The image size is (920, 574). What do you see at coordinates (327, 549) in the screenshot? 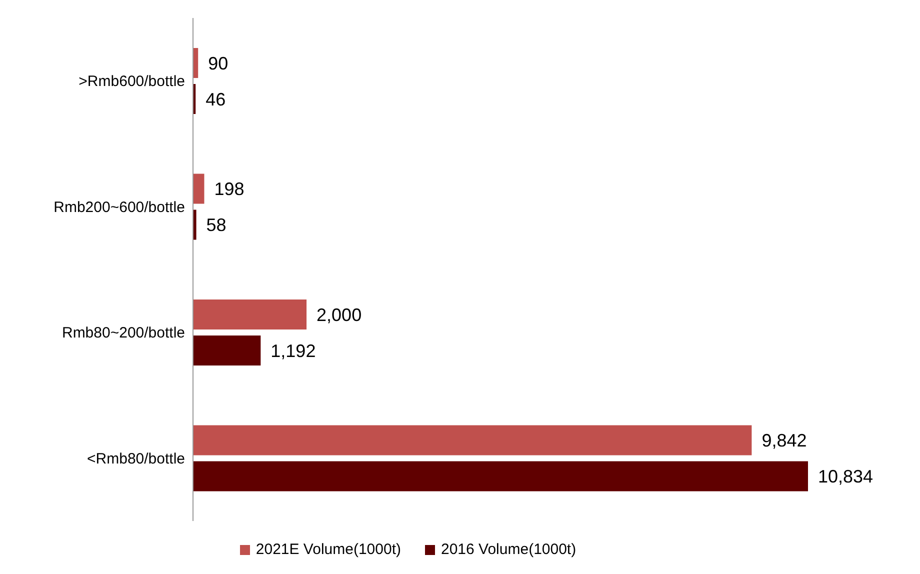
I see `legend-label: 2021E Volume(1000t)` at bounding box center [327, 549].